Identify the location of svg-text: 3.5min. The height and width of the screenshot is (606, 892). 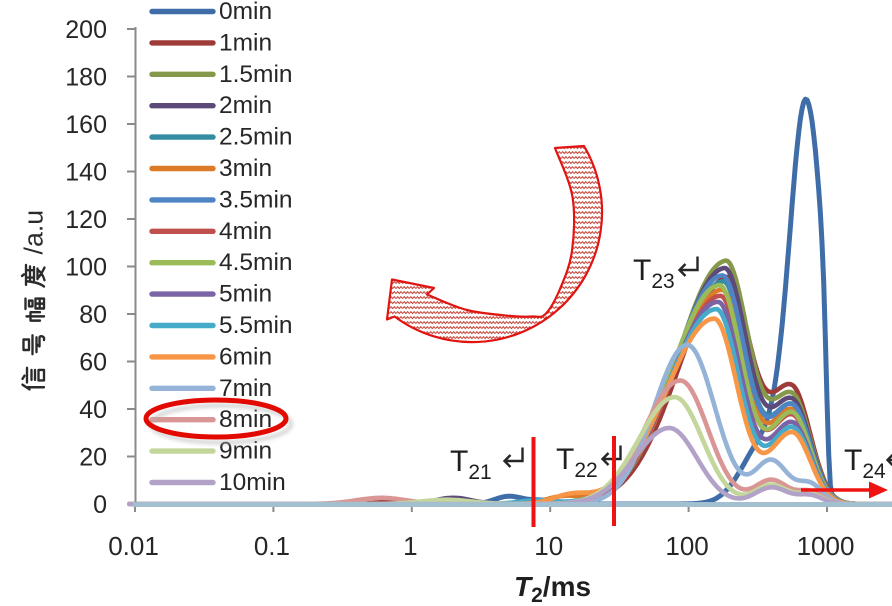
(256, 199).